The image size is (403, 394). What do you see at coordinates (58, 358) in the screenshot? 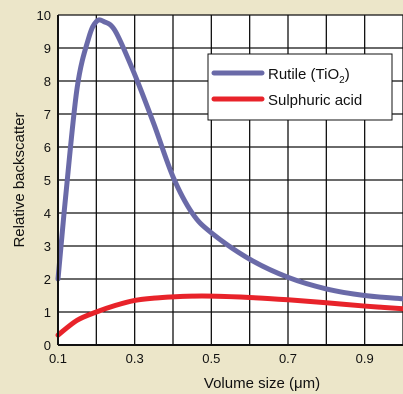
I see `x-tick-label: 0.1` at bounding box center [58, 358].